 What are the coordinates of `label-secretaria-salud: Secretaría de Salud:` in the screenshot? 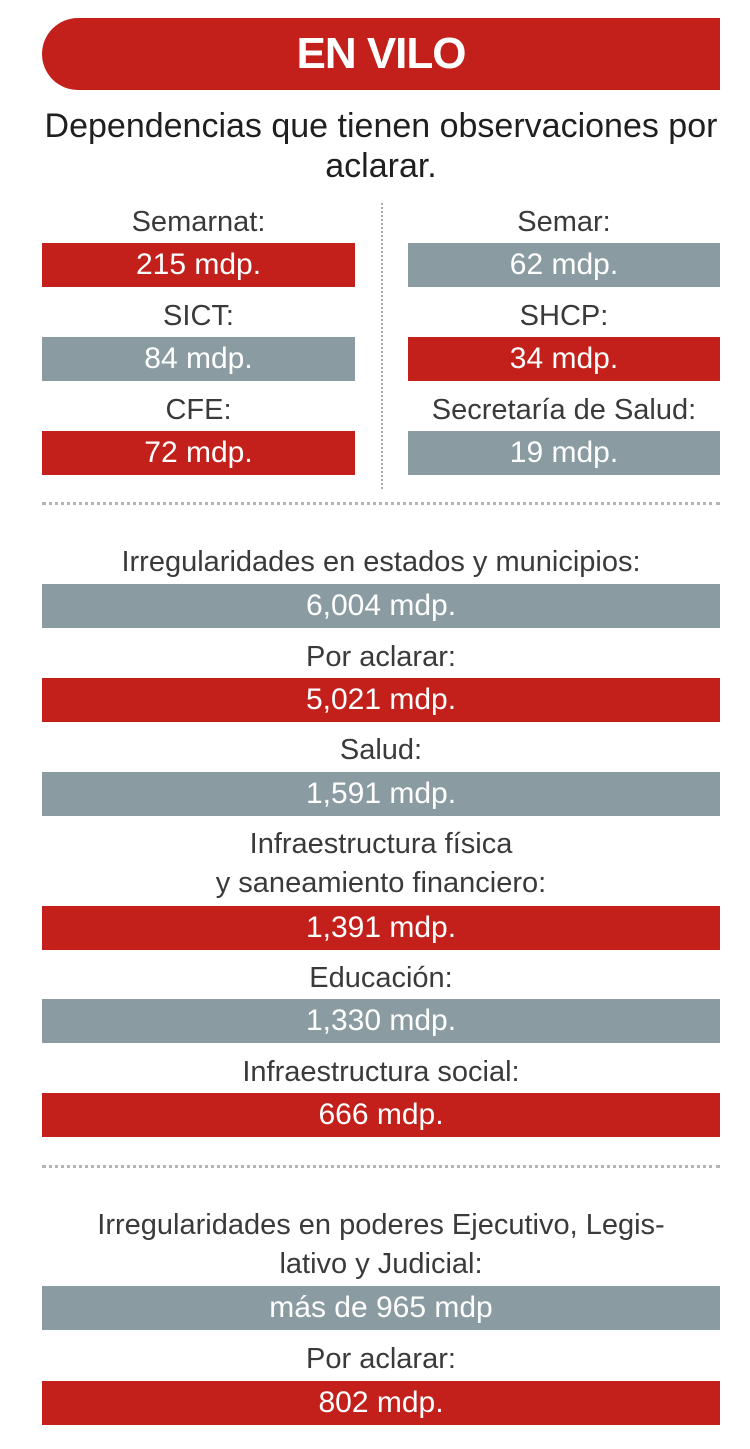 It's located at (564, 410).